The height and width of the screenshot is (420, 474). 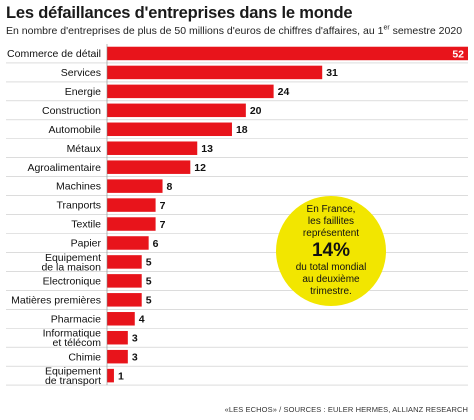 I want to click on category-label: Papier, so click(x=86, y=244).